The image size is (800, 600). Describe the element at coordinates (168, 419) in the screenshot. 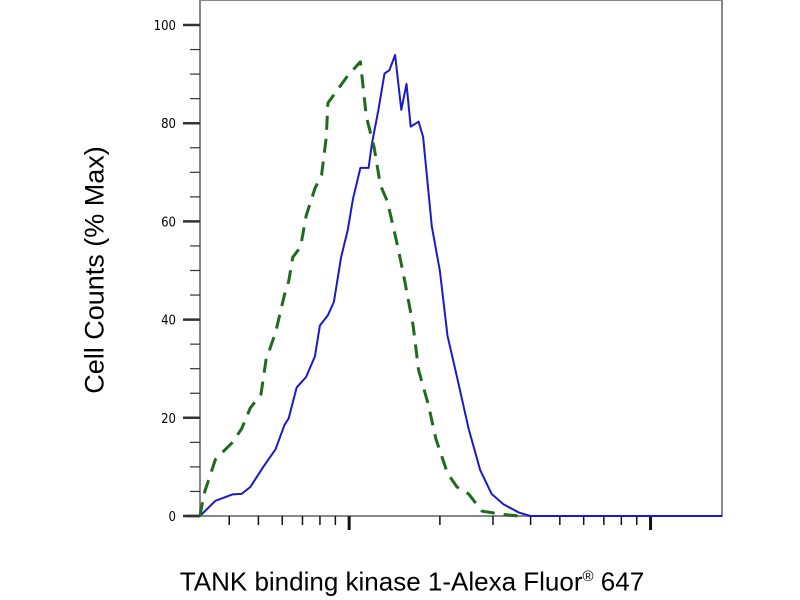

I see `y-tick-label: 20` at that location.